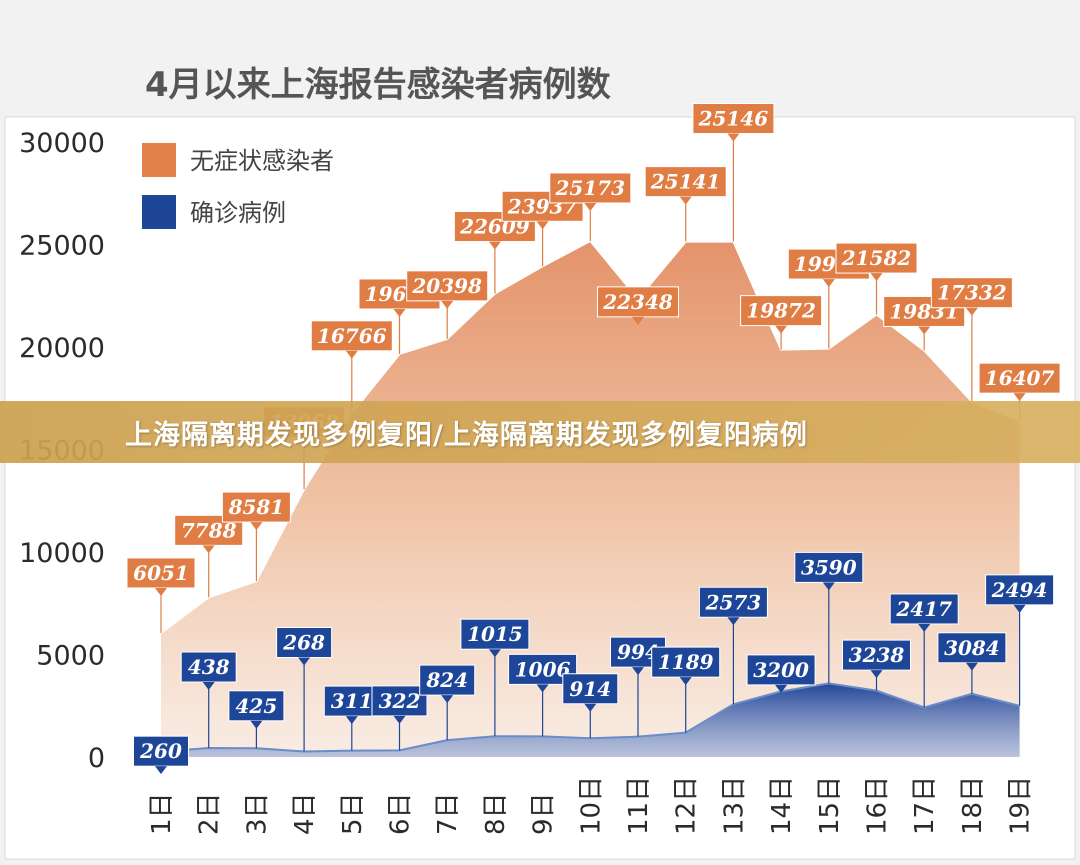 Image resolution: width=1080 pixels, height=865 pixels. Describe the element at coordinates (262, 161) in the screenshot. I see `legend-label-asymptomatic: 无症状感染者` at that location.